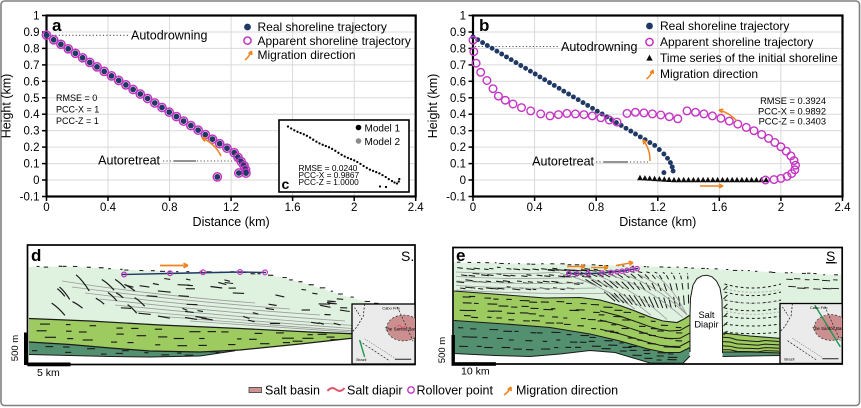 This screenshot has height=408, width=861. Describe the element at coordinates (792, 122) in the screenshot. I see `svg-text: PCC-Z = 0.3403` at that location.